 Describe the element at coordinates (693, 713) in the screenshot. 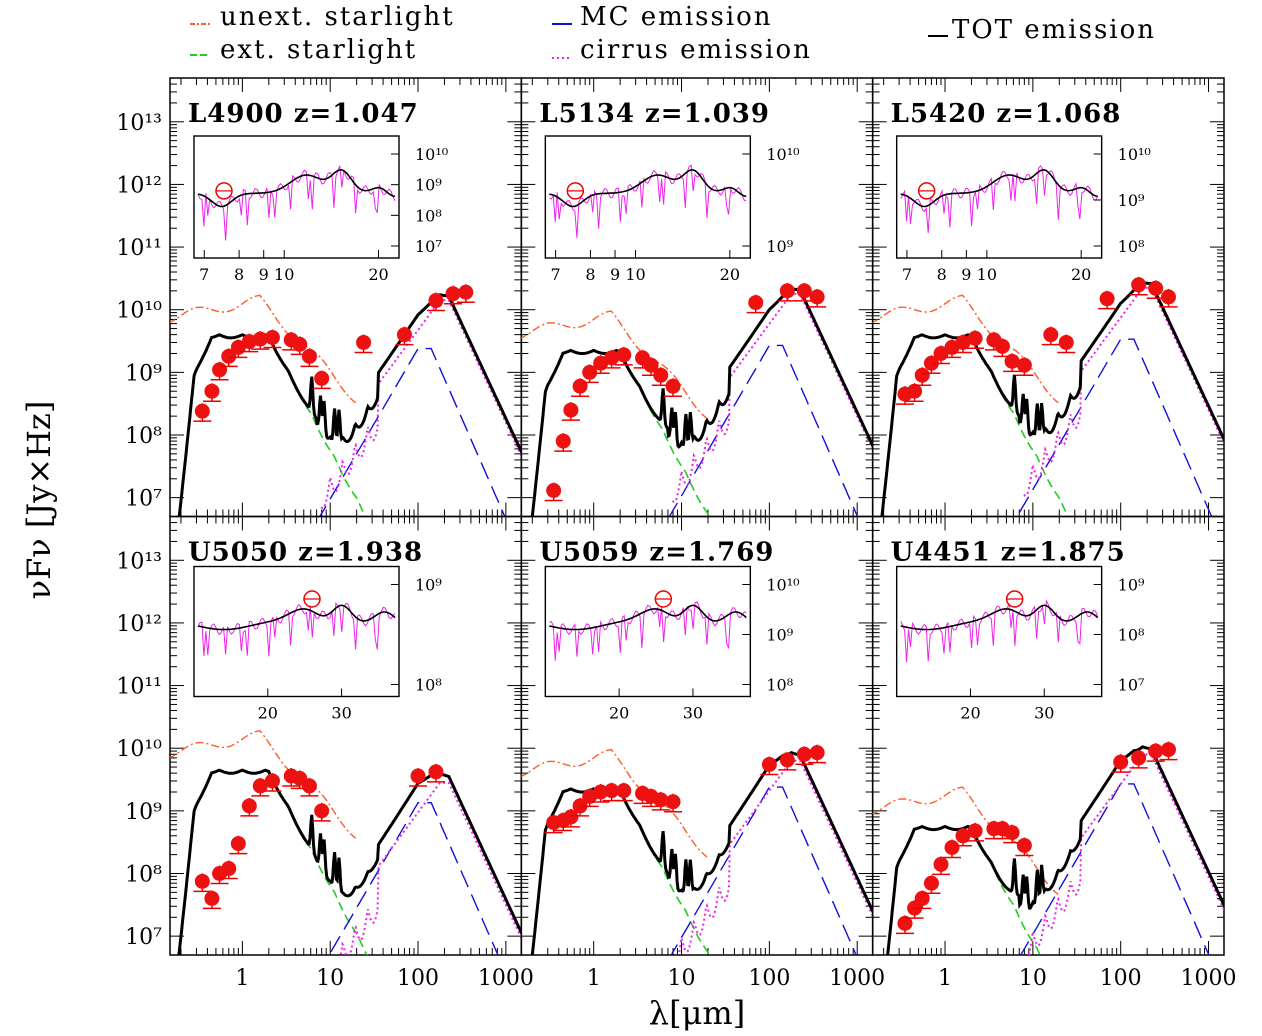

I see `inset-x-tick-label: 30` at that location.